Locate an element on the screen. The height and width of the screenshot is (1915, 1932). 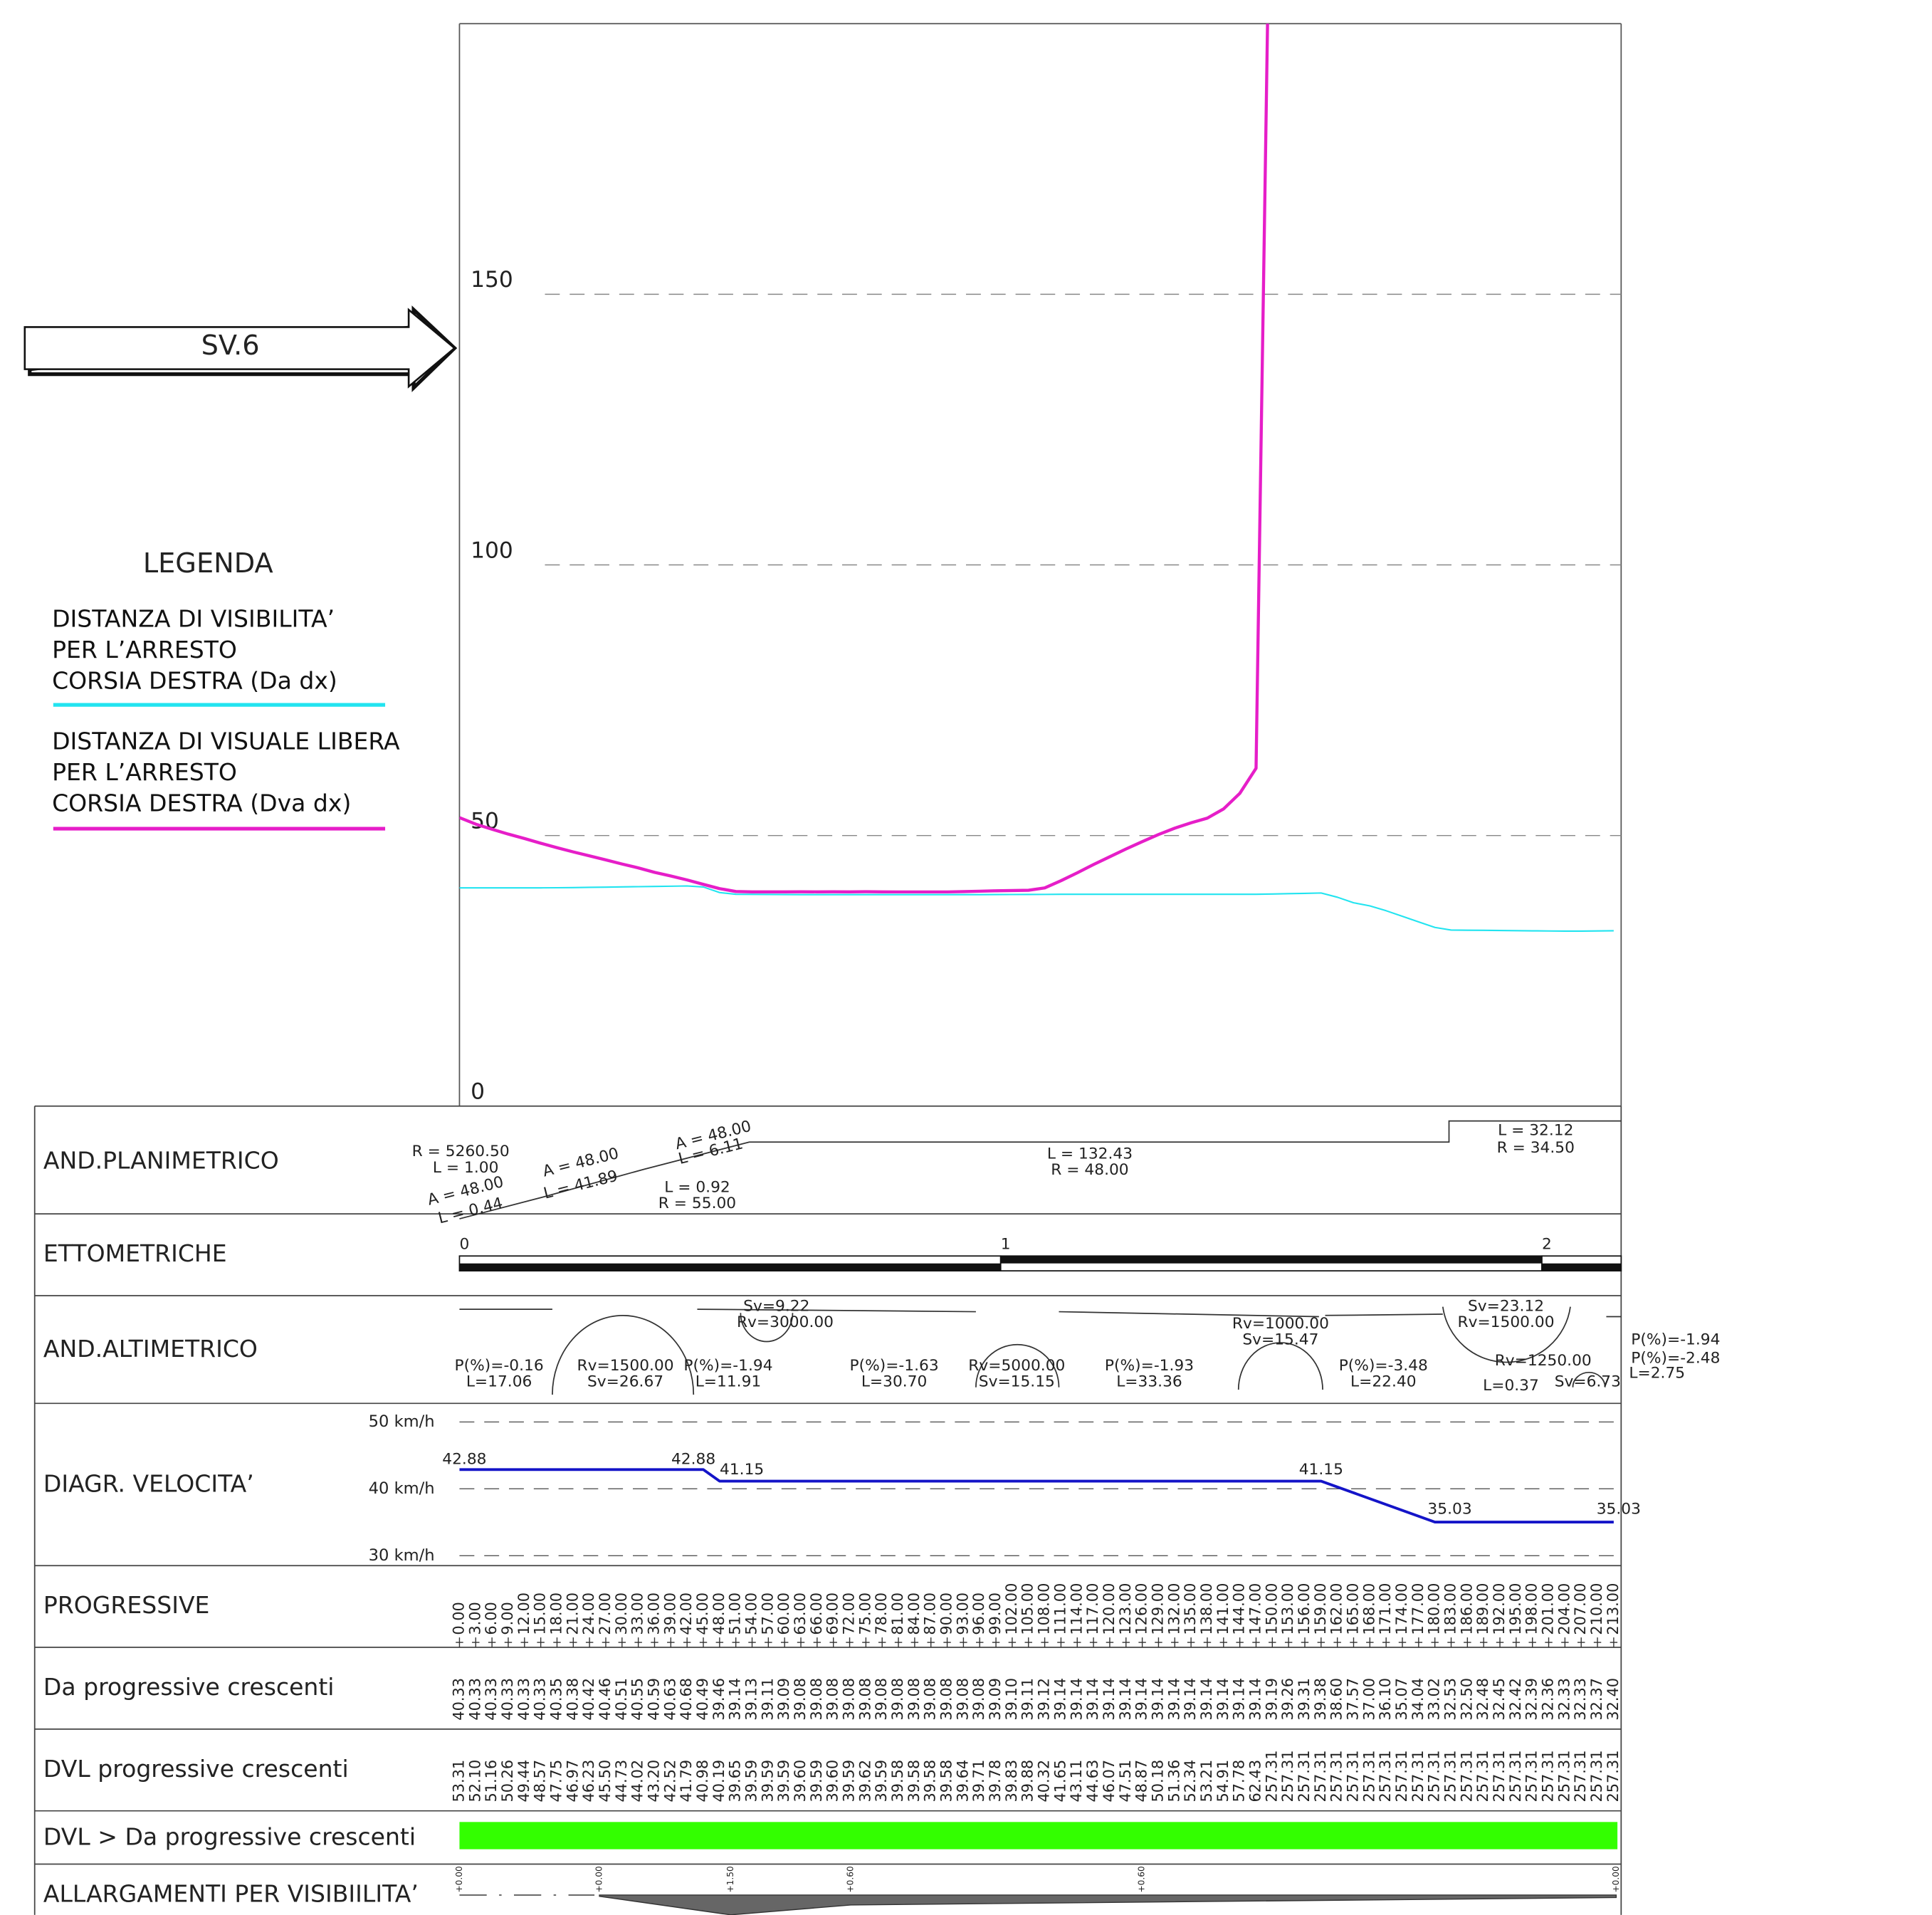
progressive-label: 72.00 is located at coordinates (849, 1614).